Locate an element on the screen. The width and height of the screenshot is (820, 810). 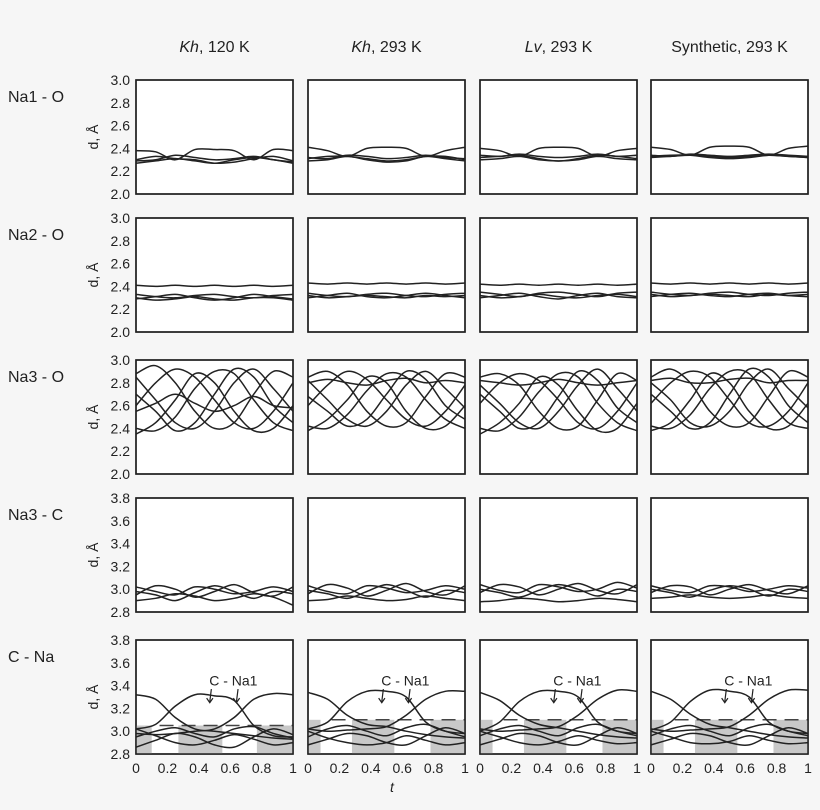
x-tick-label: 0.6 is located at coordinates (574, 768).